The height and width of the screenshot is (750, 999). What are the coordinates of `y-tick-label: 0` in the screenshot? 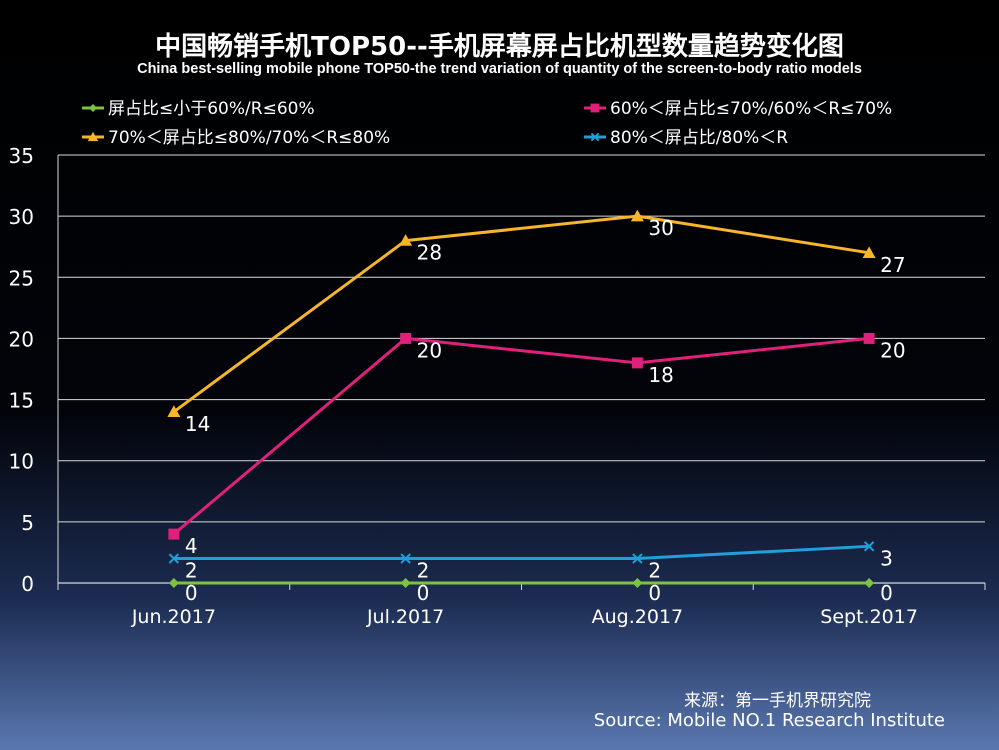 It's located at (27, 584).